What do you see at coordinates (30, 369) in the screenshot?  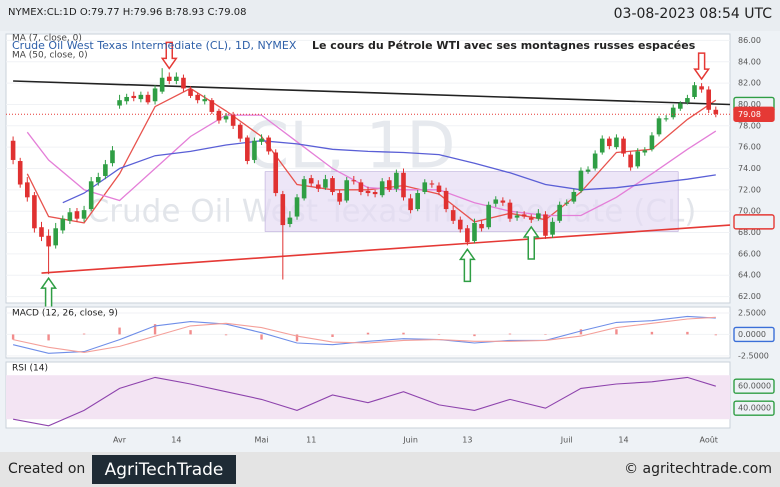 I see `panel-title: RSI (14)` at bounding box center [30, 369].